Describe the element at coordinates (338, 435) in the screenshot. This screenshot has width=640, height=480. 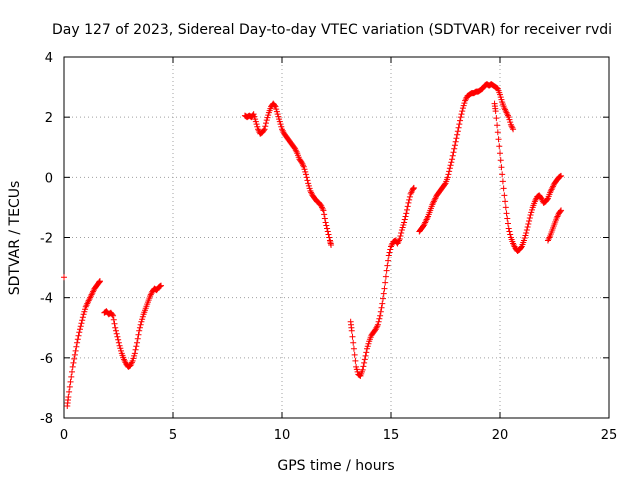
I see `x-tick-labels: 0 5 10 15 20 25` at that location.